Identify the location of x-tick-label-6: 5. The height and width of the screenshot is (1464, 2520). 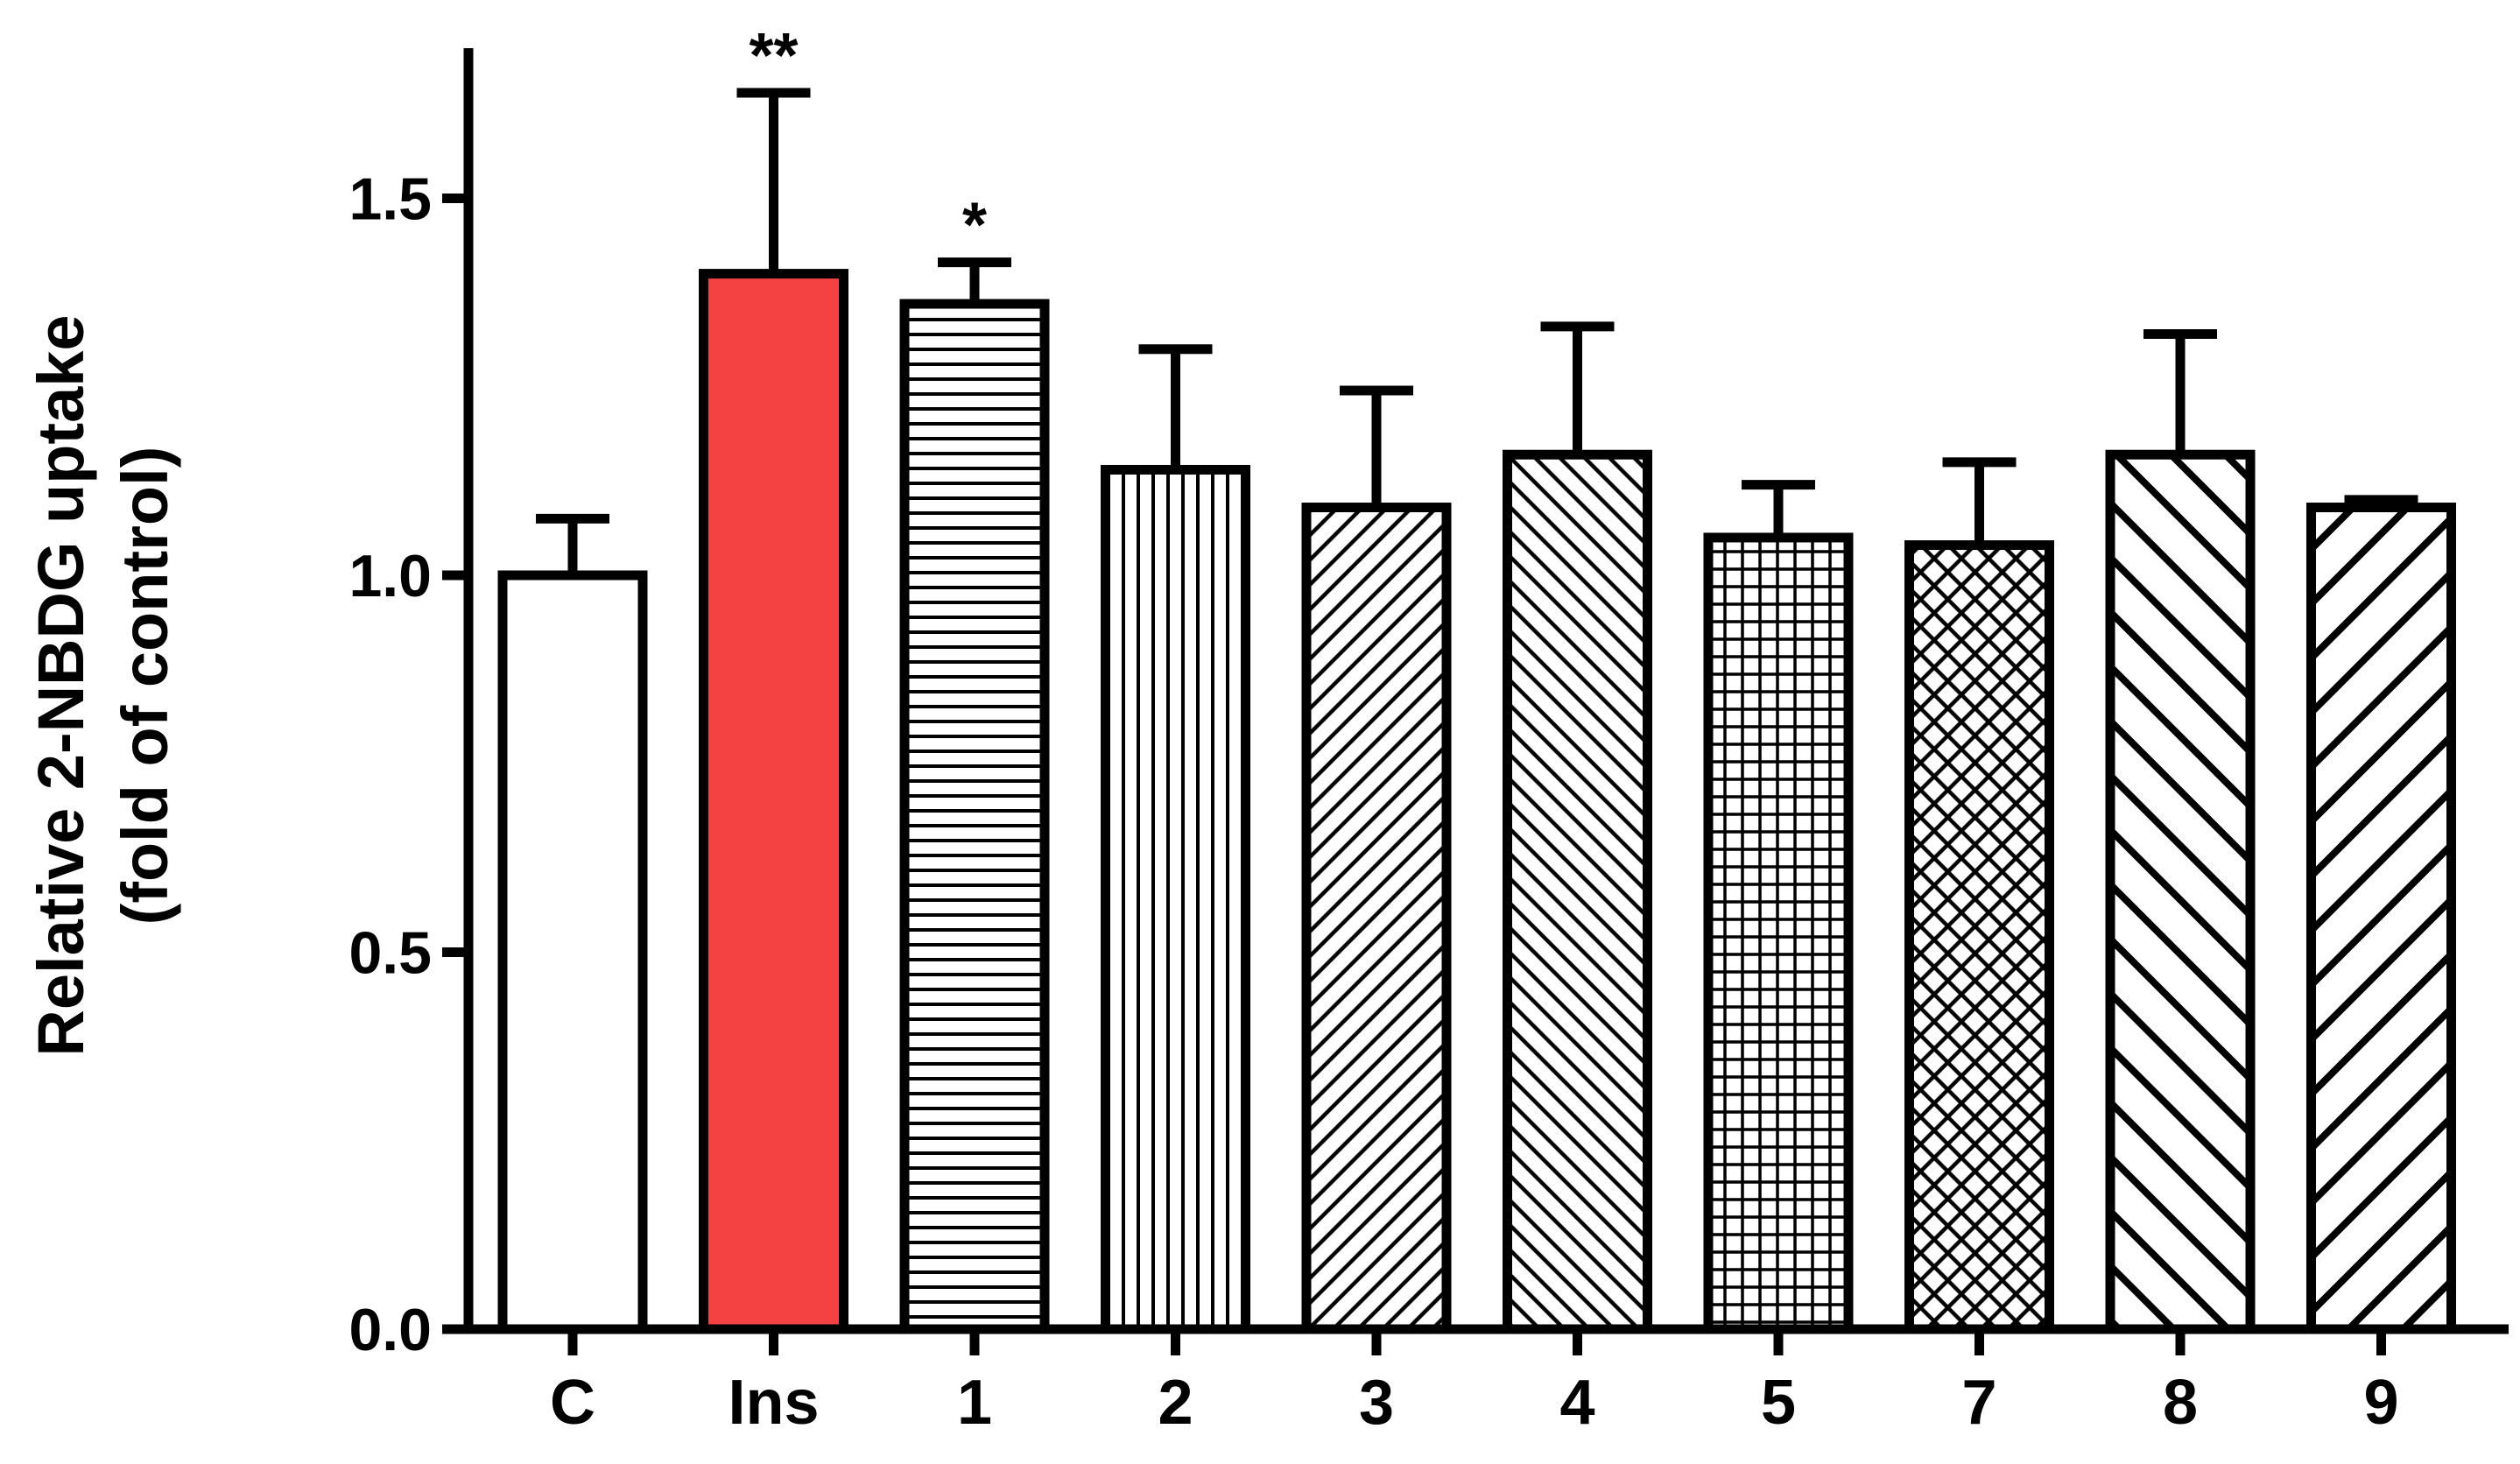
(1778, 1403).